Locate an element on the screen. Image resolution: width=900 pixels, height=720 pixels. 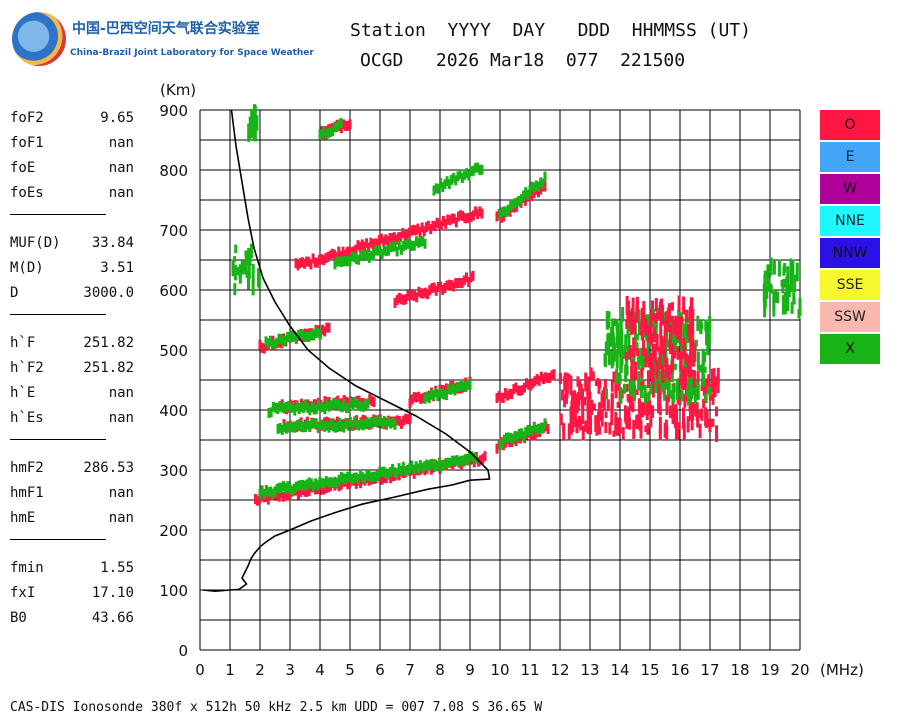
param-value: 9.65 is located at coordinates (117, 118).